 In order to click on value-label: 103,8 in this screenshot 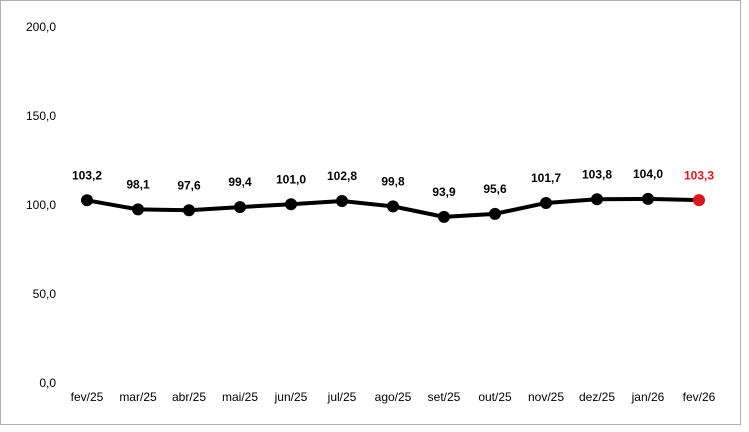, I will do `click(597, 174)`.